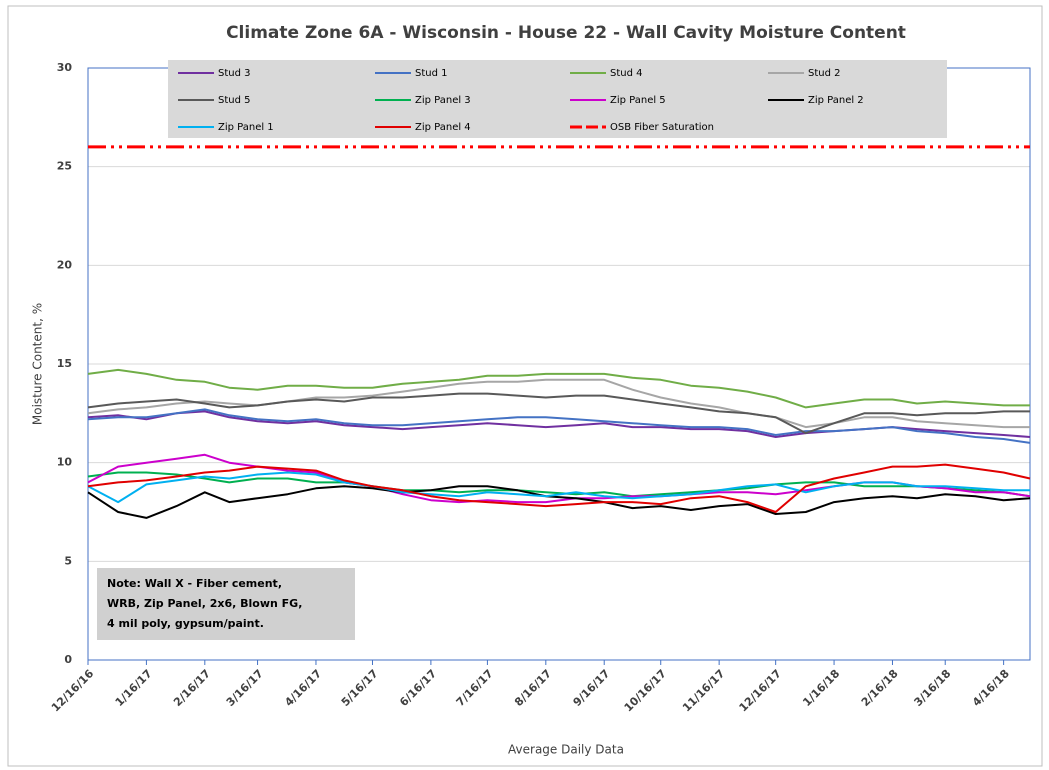 This screenshot has width=1049, height=770. I want to click on note-text: Note: Wall X - Fiber cement,, so click(194, 583).